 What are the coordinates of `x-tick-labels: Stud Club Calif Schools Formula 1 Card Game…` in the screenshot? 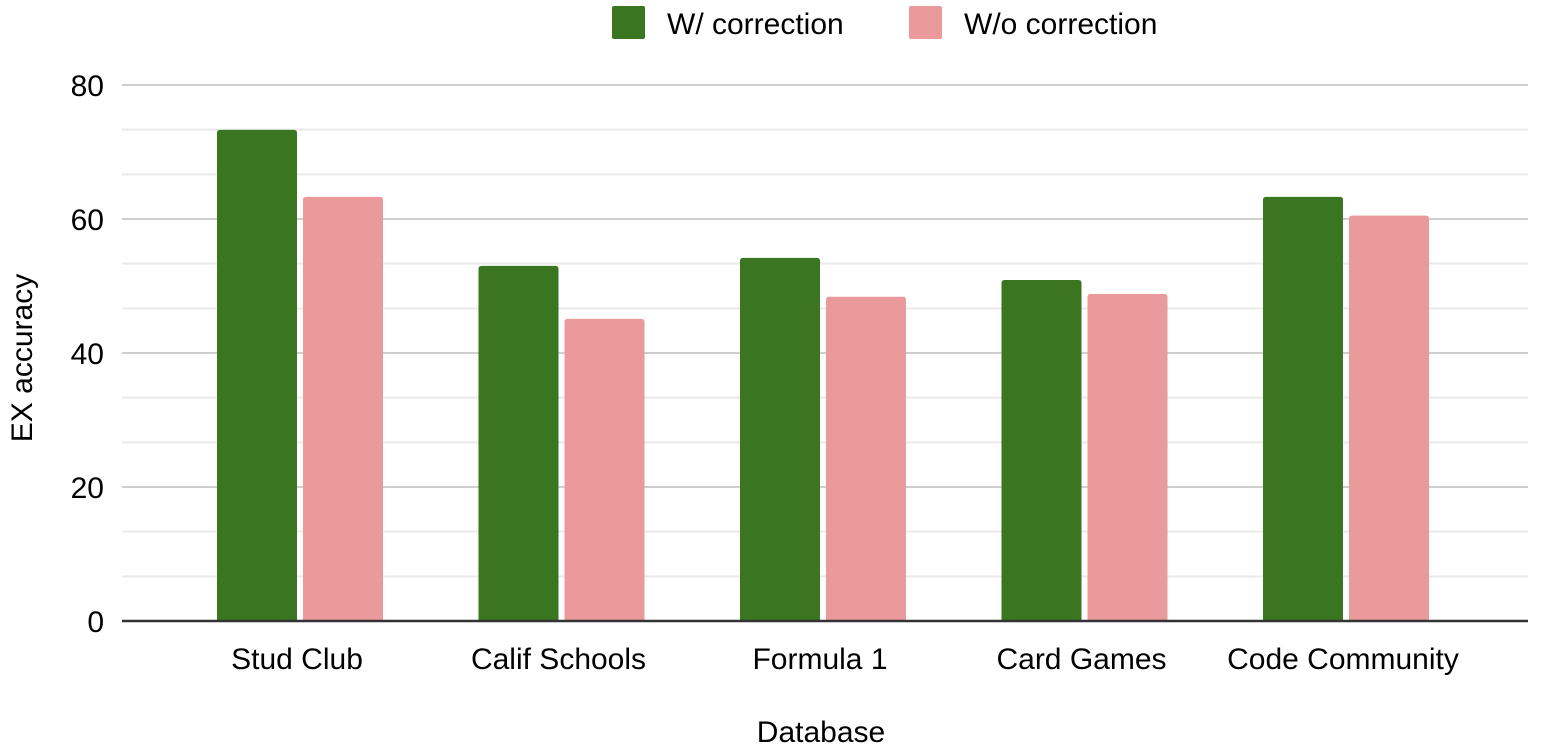 It's located at (845, 659).